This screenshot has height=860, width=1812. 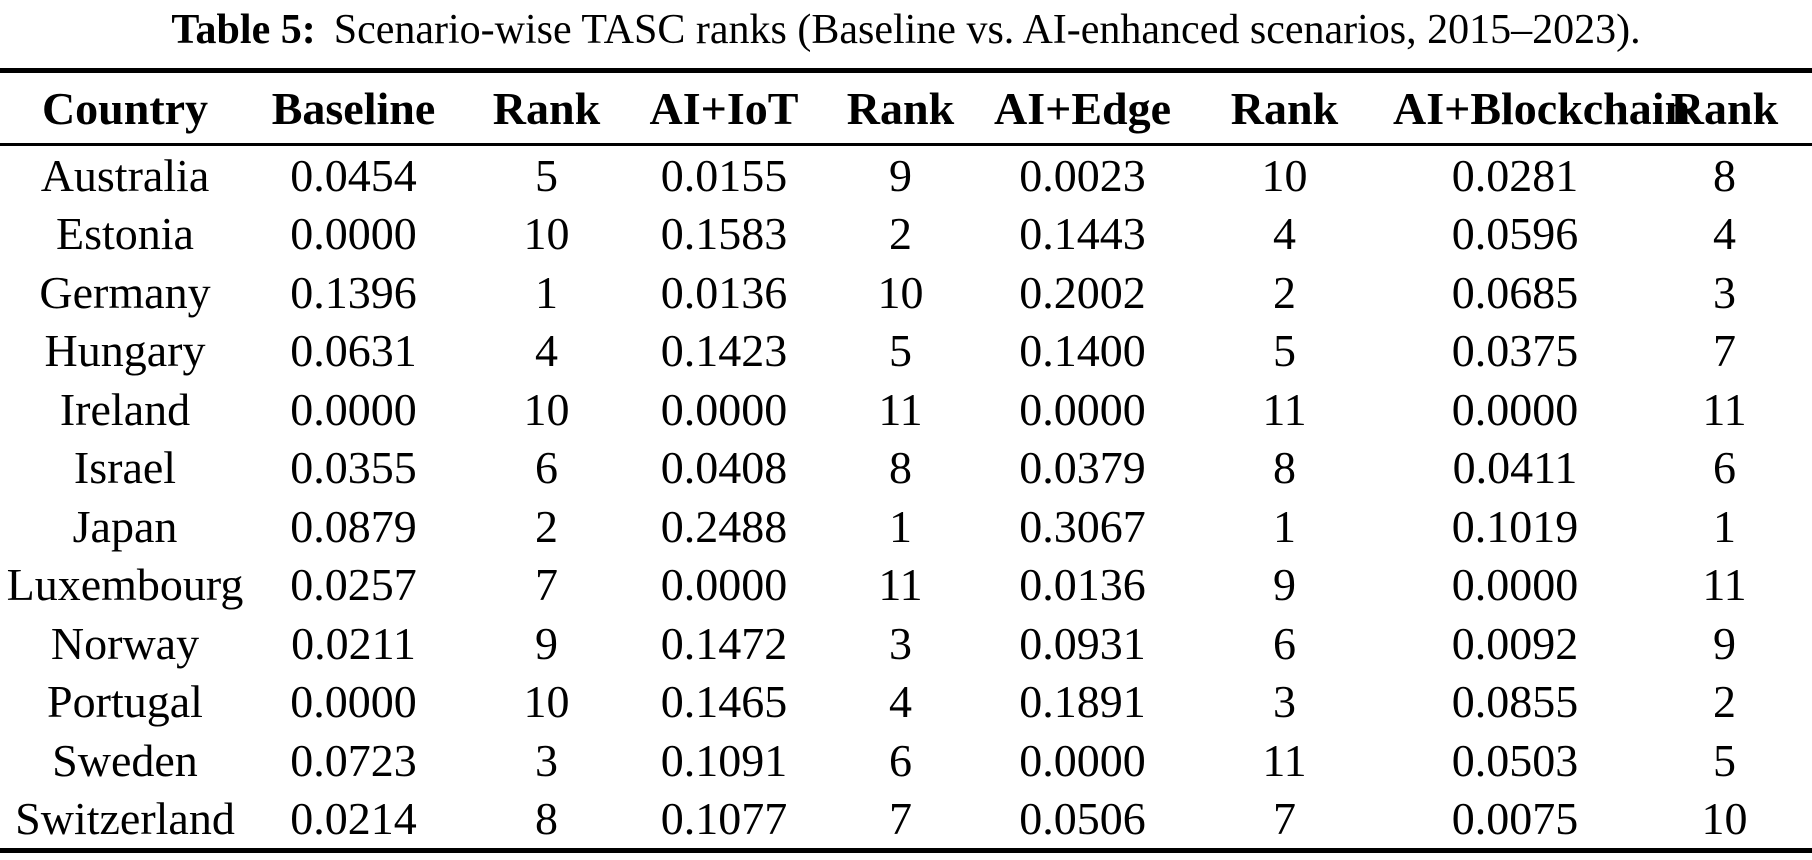 I want to click on table-row: Norway 0.0211 9 0.1472 3 0.0931 6 0.0092 9, so click(x=906, y=643).